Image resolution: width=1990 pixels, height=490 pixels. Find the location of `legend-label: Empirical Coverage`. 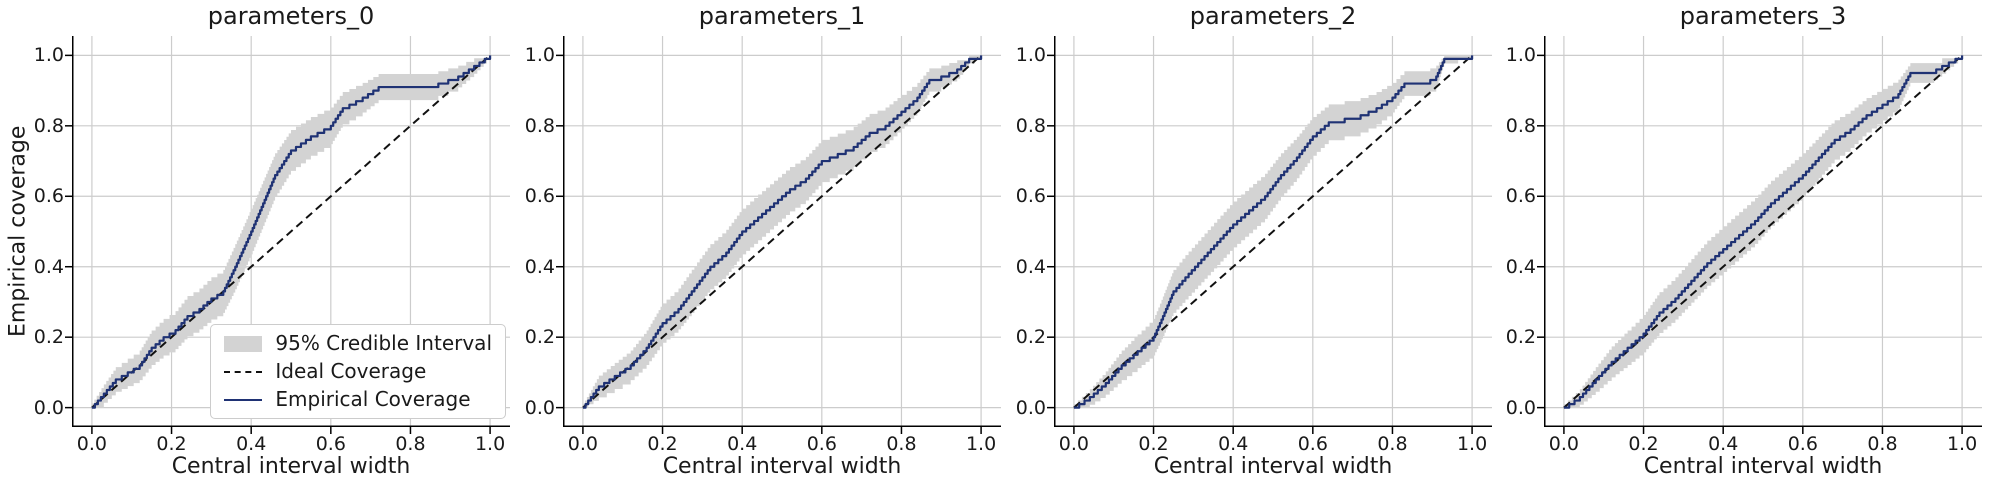

legend-label: Empirical Coverage is located at coordinates (373, 399).